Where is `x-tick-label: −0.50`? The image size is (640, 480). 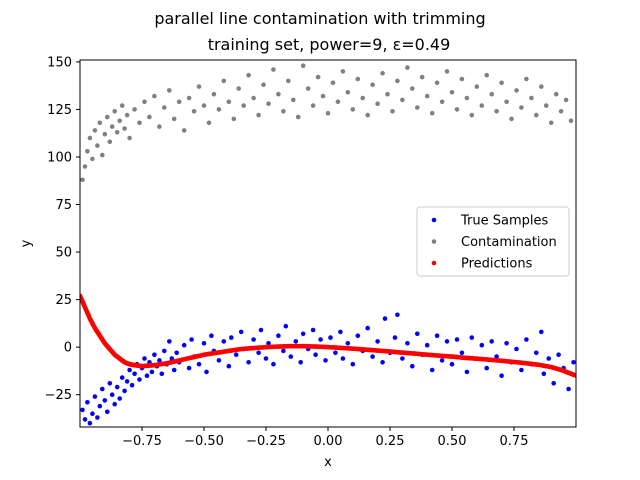
x-tick-label: −0.50 is located at coordinates (204, 441).